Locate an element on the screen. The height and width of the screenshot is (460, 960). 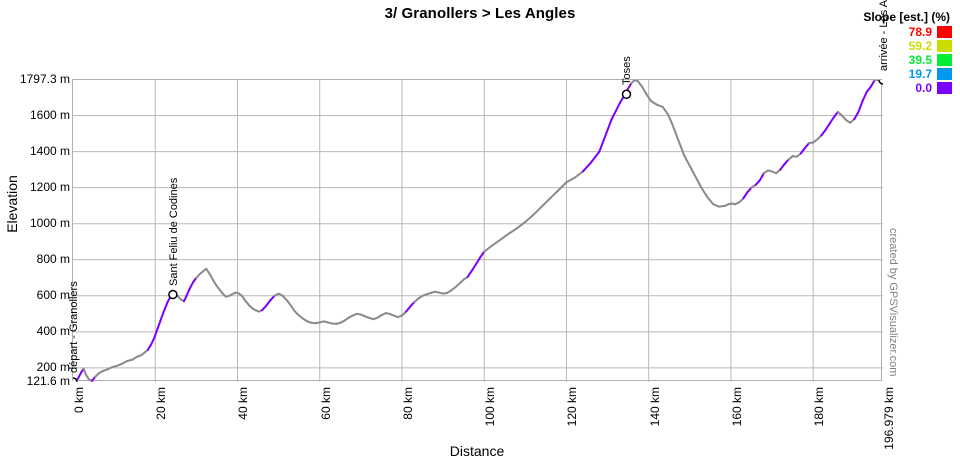
x-tick-label: 180 km is located at coordinates (819, 407).